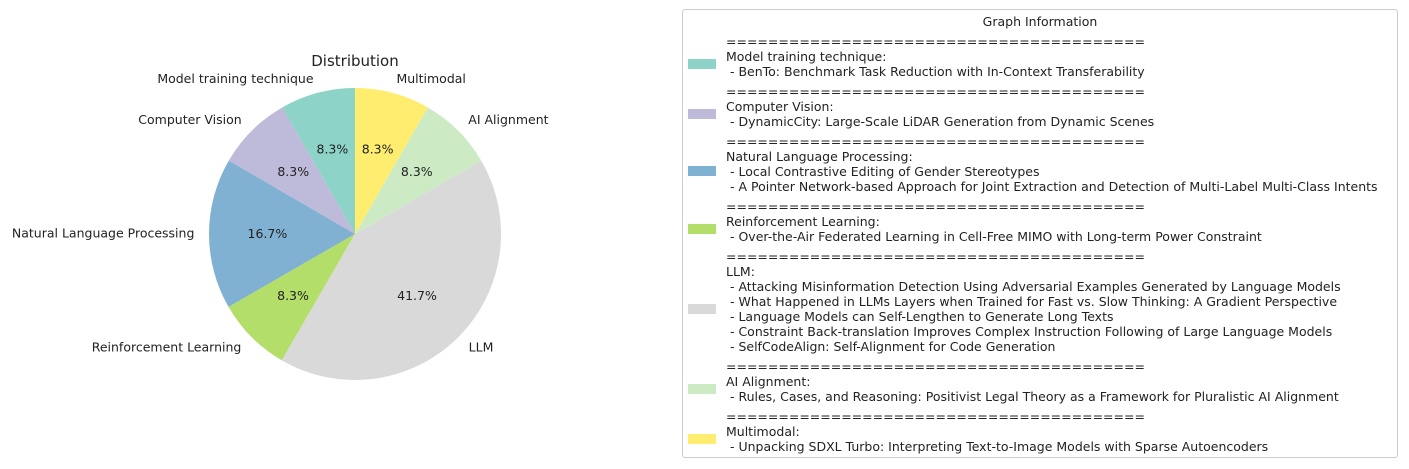  Describe the element at coordinates (780, 106) in the screenshot. I see `legend-category: Computer Vision:` at that location.